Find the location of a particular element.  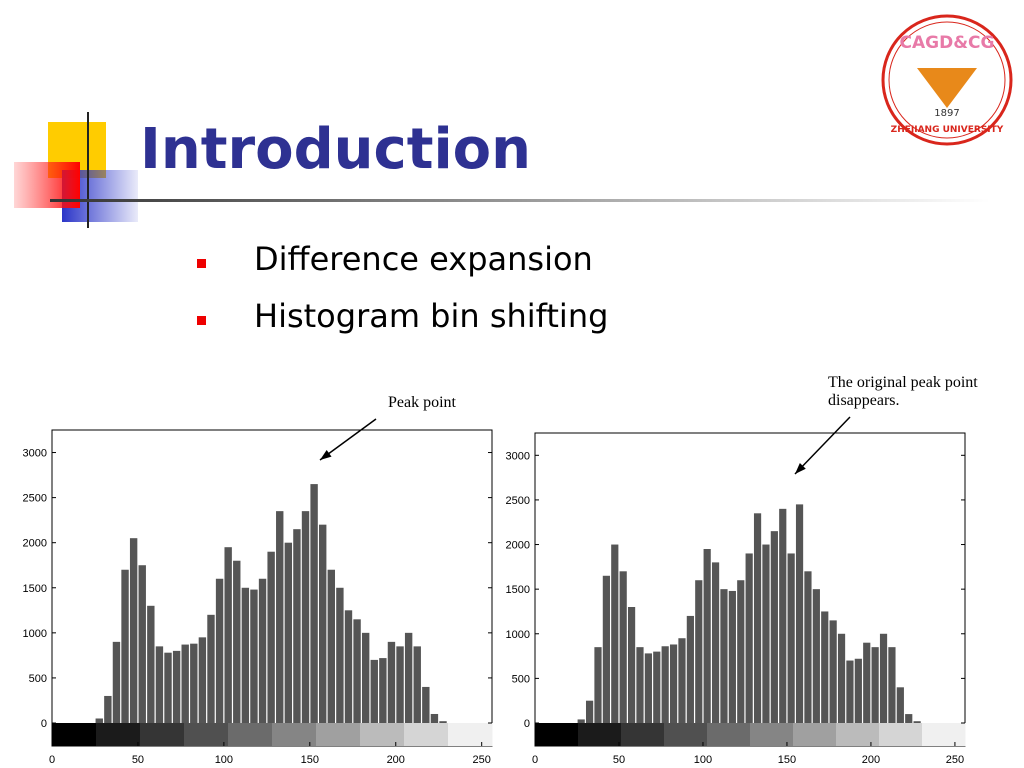

annotation: Peak point is located at coordinates (422, 402).